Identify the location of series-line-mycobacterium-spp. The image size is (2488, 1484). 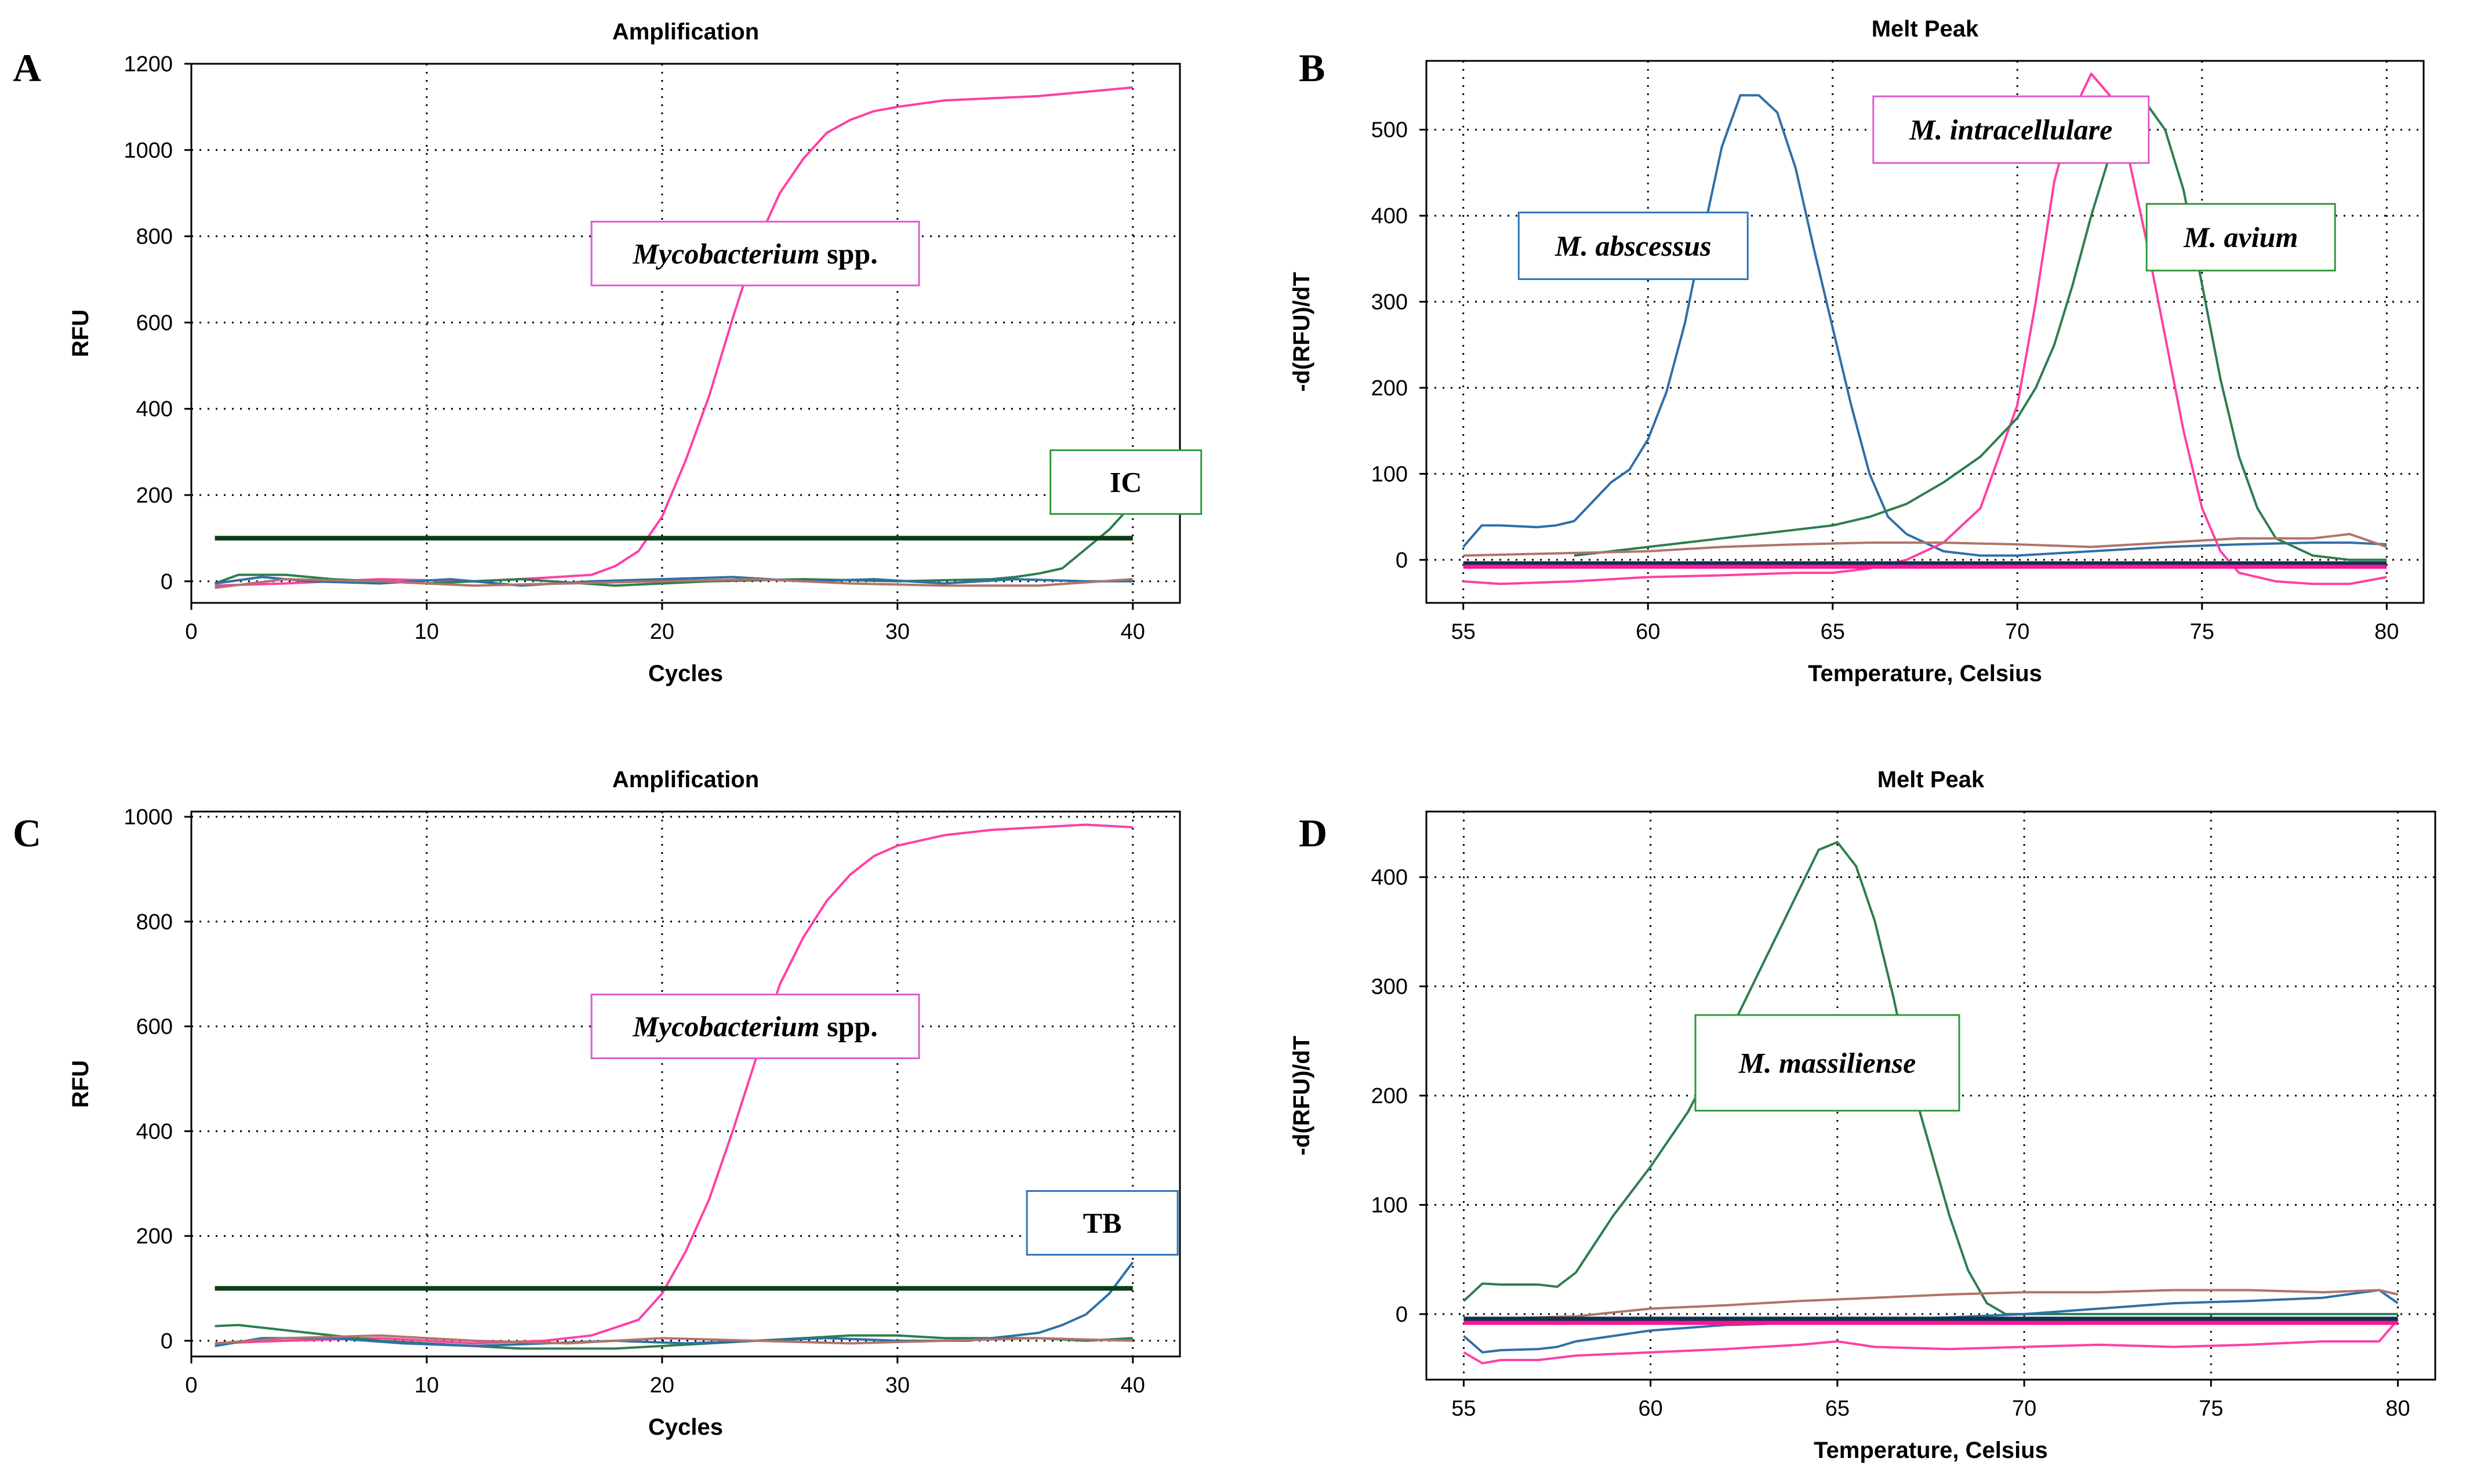
(674, 1084).